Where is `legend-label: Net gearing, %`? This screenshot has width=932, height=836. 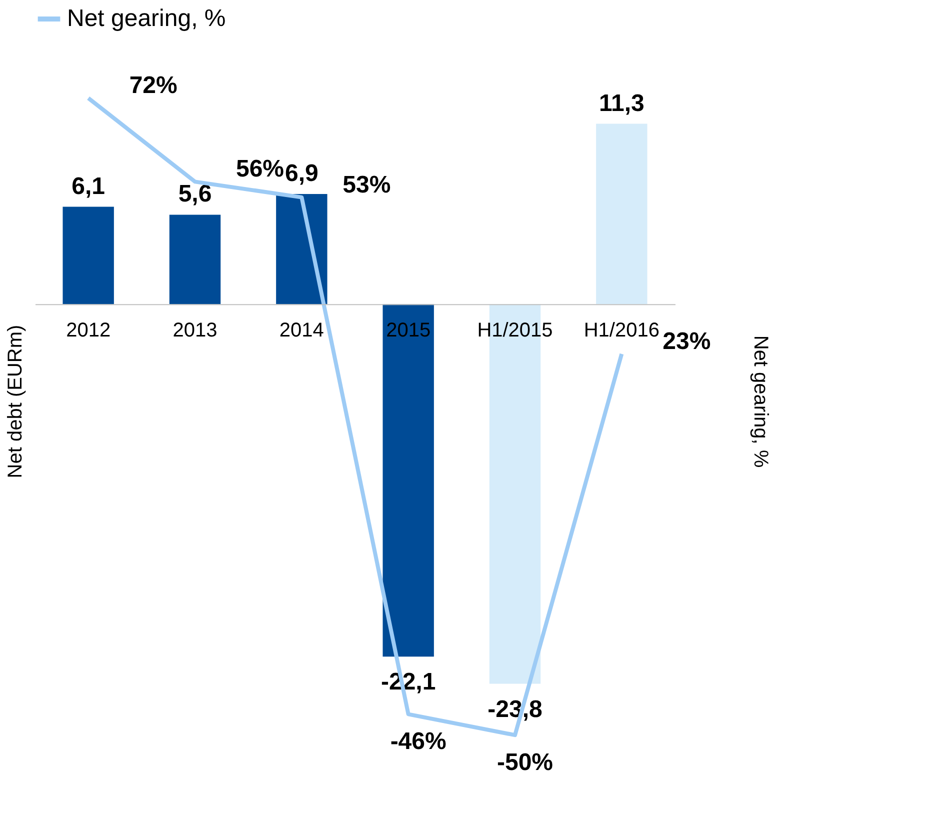 legend-label: Net gearing, % is located at coordinates (146, 18).